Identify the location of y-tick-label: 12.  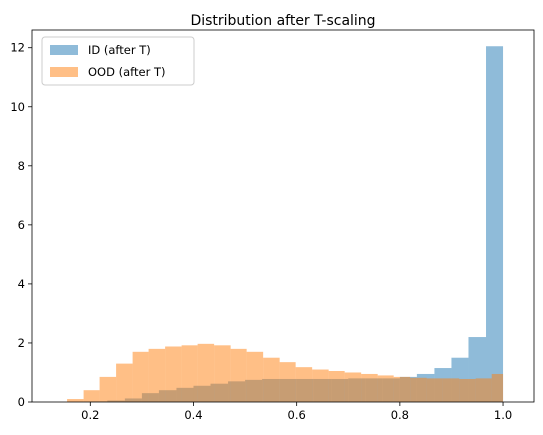
(17, 48).